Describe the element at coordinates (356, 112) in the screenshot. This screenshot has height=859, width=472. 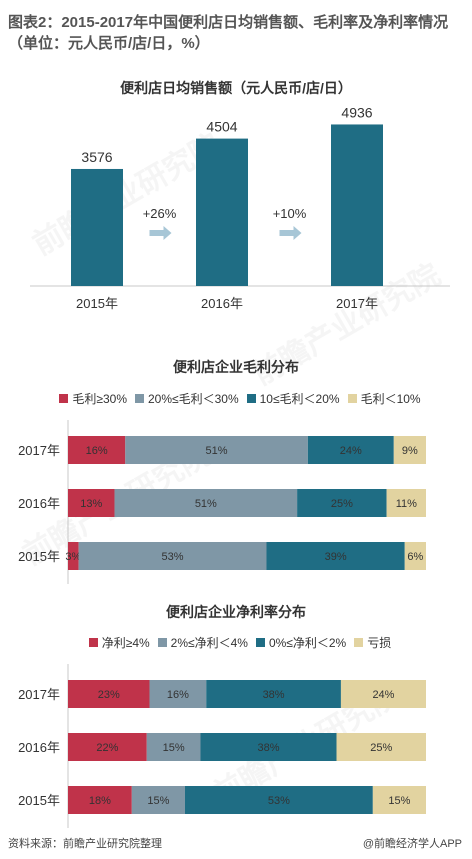
I see `data-label: 4936` at that location.